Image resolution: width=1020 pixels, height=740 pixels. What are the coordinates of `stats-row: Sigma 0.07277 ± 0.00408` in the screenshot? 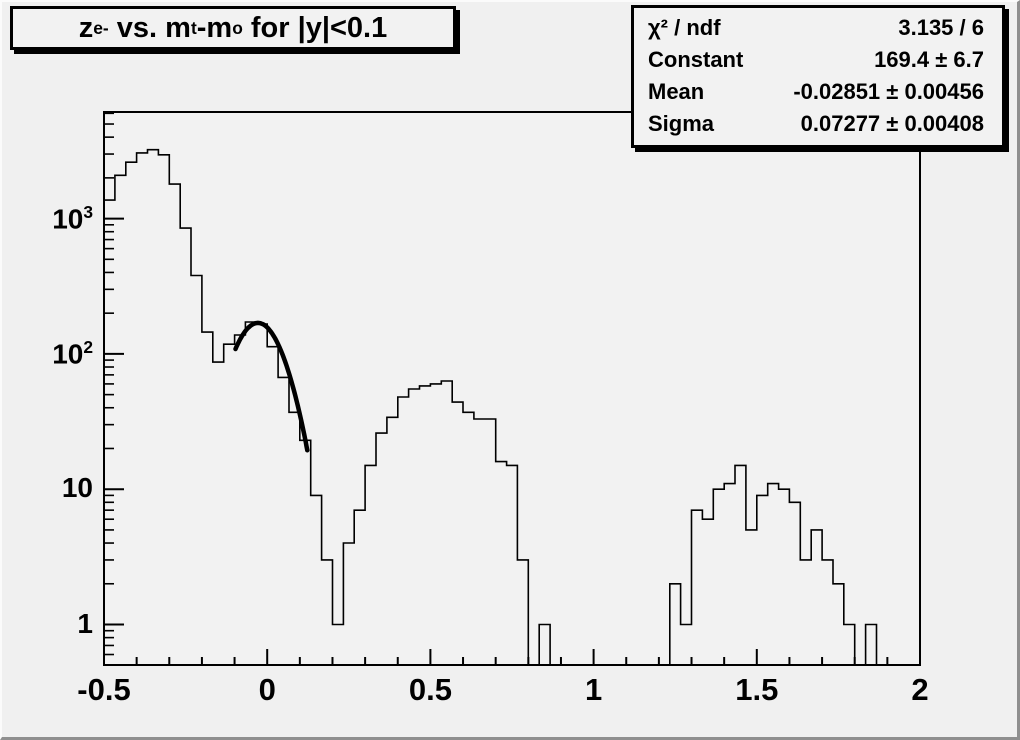 It's located at (816, 123).